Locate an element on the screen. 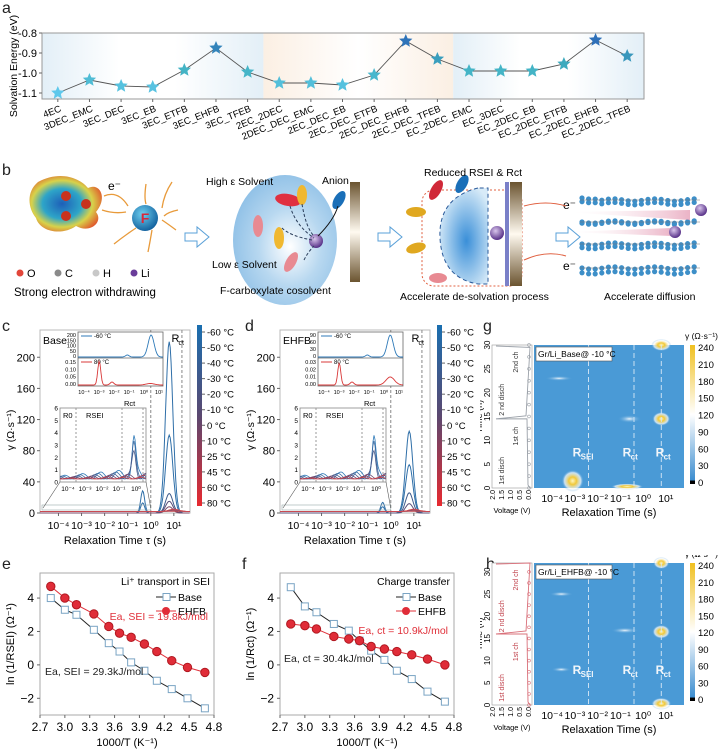  svg-text: 150 is located at coordinates (71, 341).